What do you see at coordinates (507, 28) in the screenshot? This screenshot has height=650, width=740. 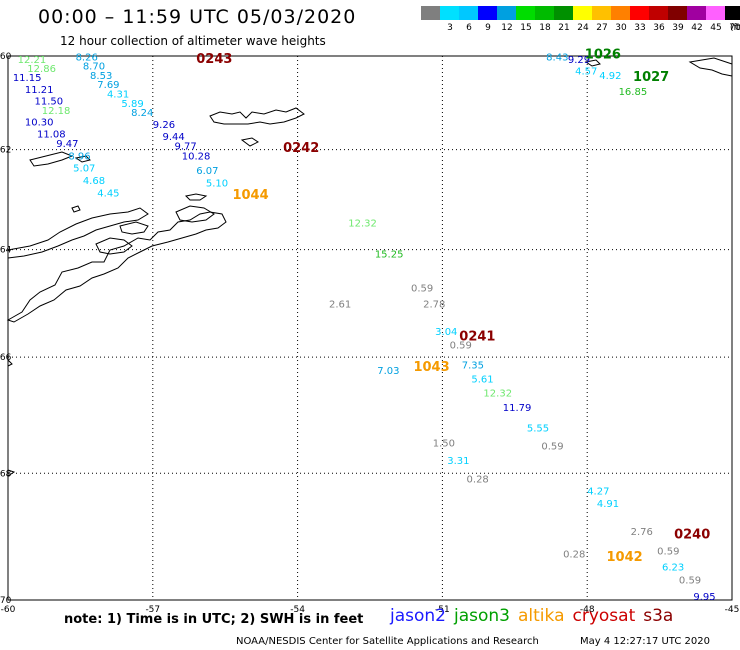 I see `scale-label: 12` at bounding box center [507, 28].